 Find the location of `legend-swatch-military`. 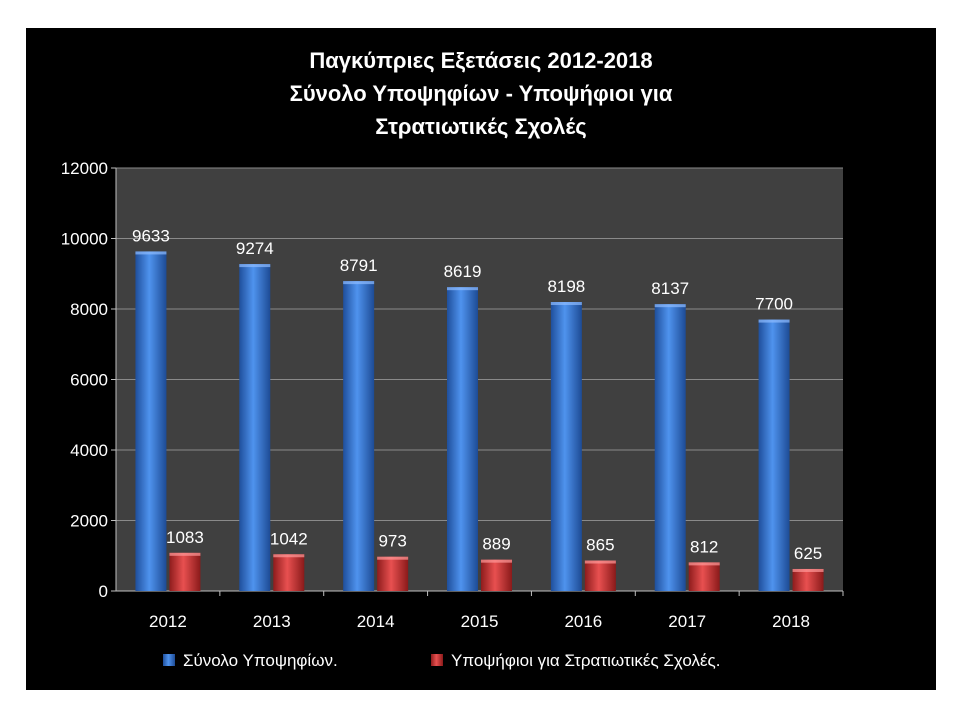

legend-swatch-military is located at coordinates (437, 660).